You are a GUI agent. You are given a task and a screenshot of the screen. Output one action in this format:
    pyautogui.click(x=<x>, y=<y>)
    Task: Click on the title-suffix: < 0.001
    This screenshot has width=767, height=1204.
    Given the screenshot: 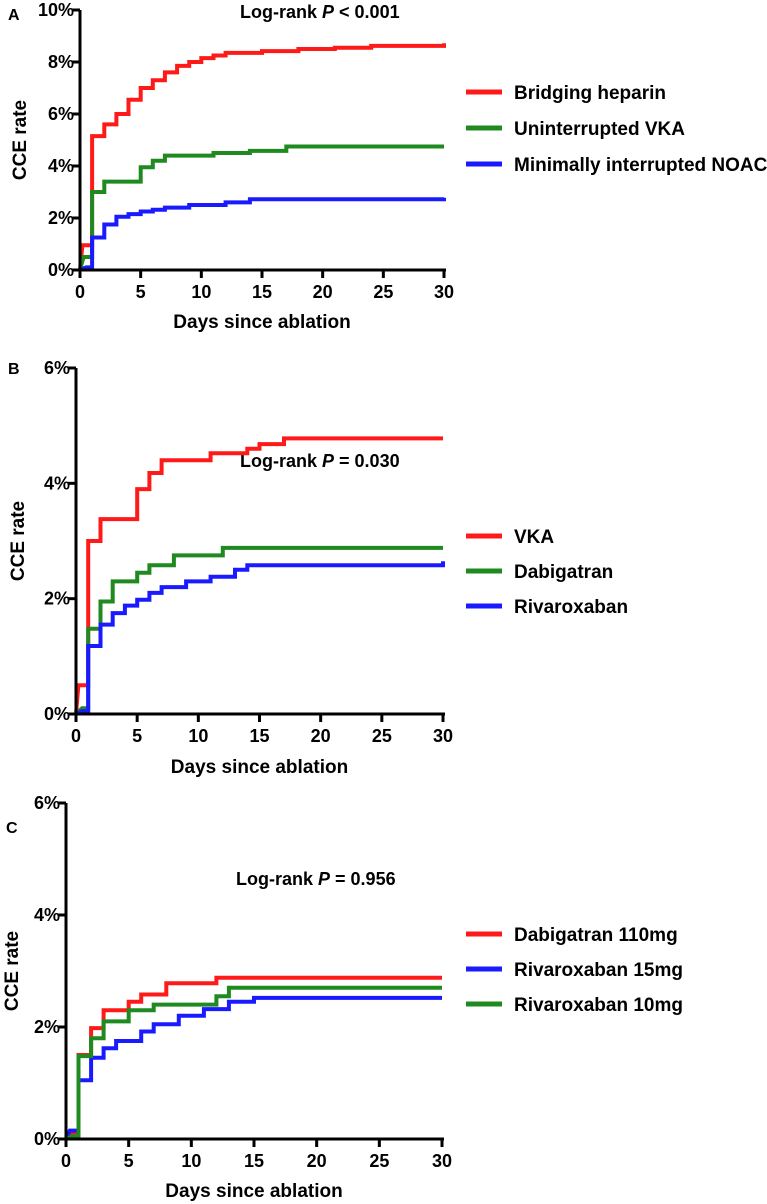 What is the action you would take?
    pyautogui.click(x=367, y=12)
    